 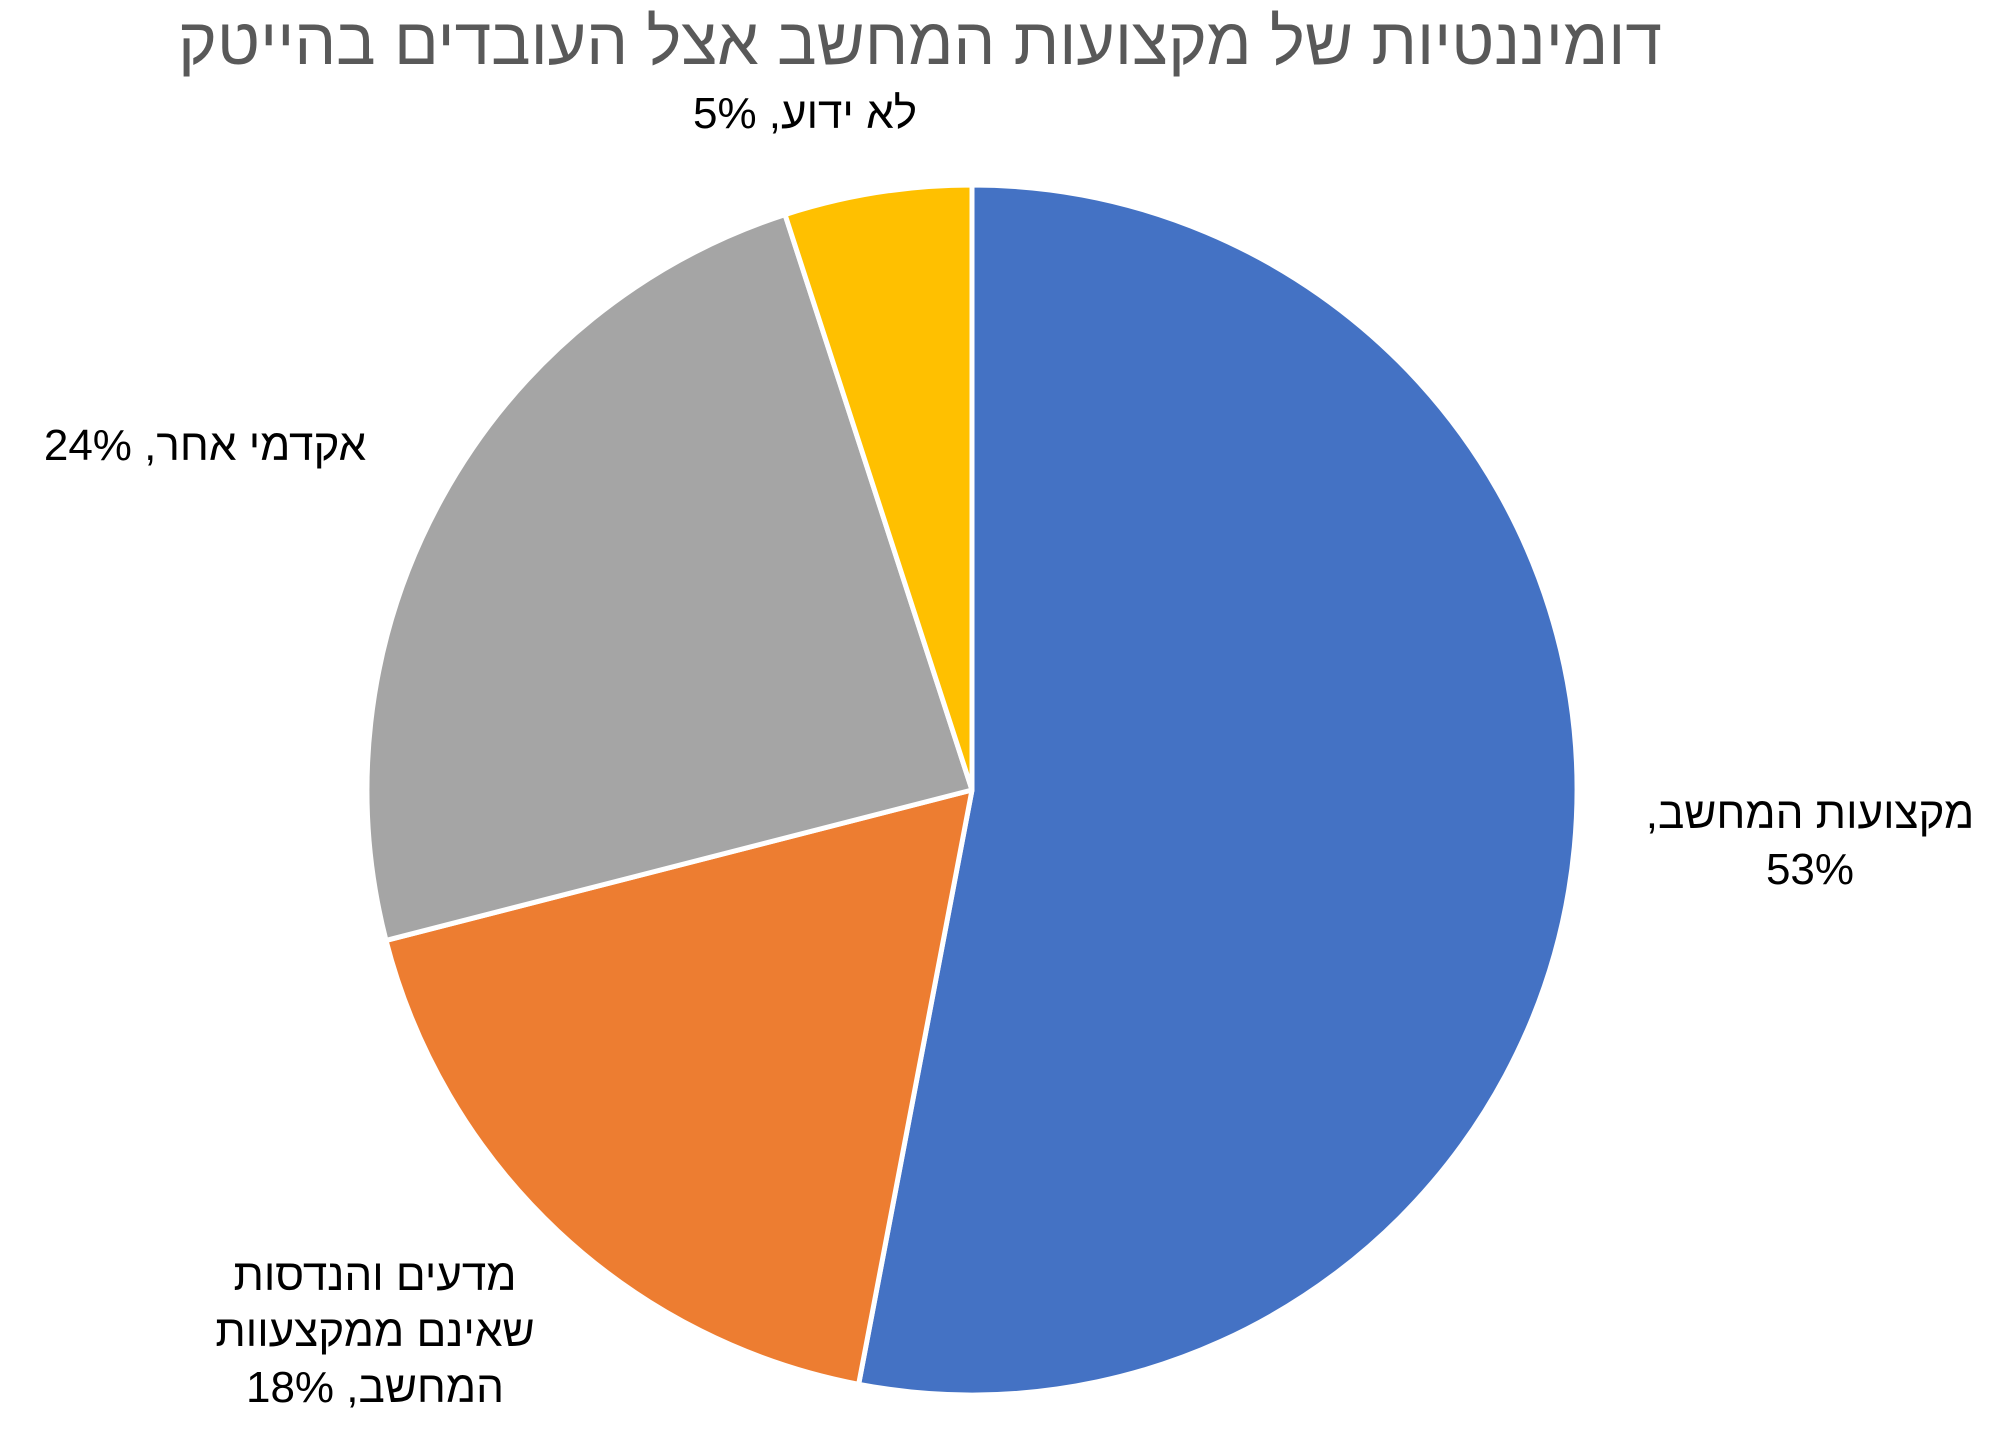 I want to click on data-label-3-line-1: אקדמי אחר, 24%, so click(x=205, y=445).